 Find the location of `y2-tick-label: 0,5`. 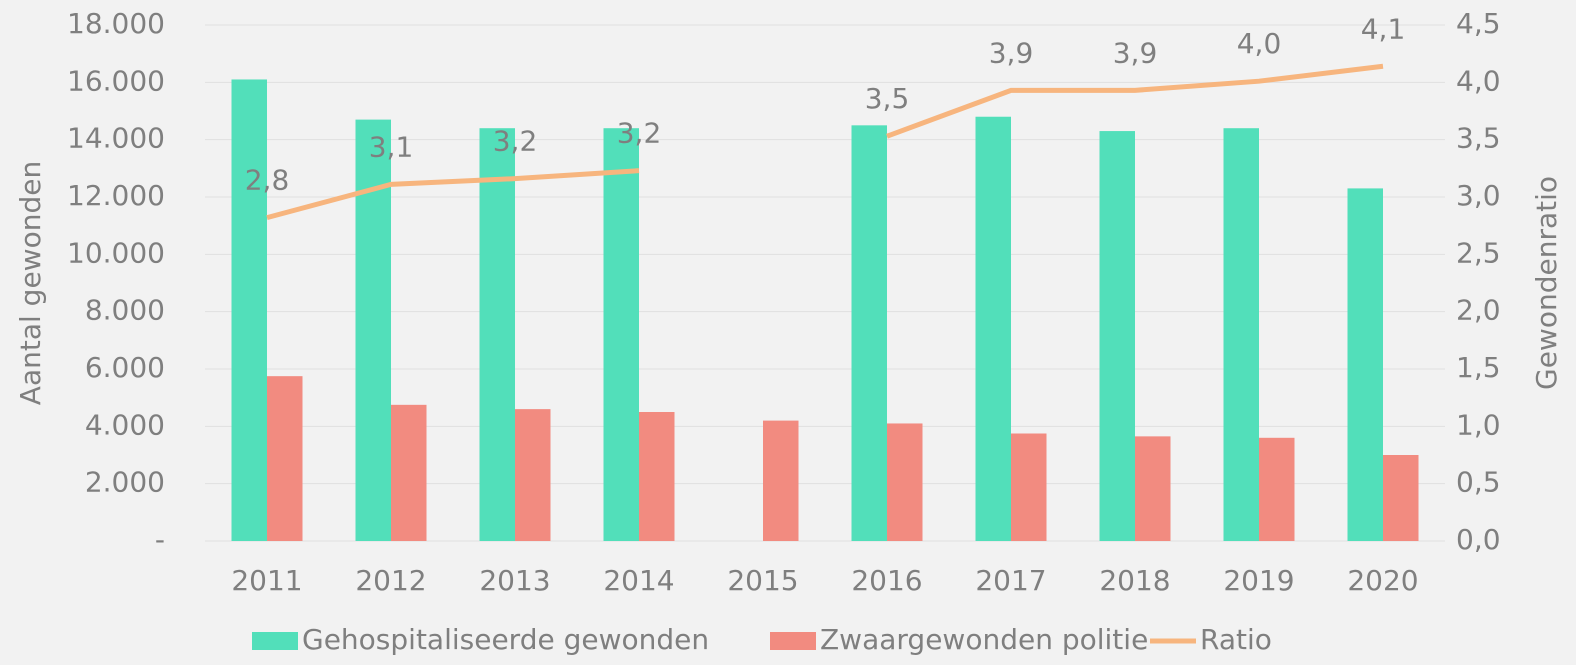

y2-tick-label: 0,5 is located at coordinates (1478, 482).